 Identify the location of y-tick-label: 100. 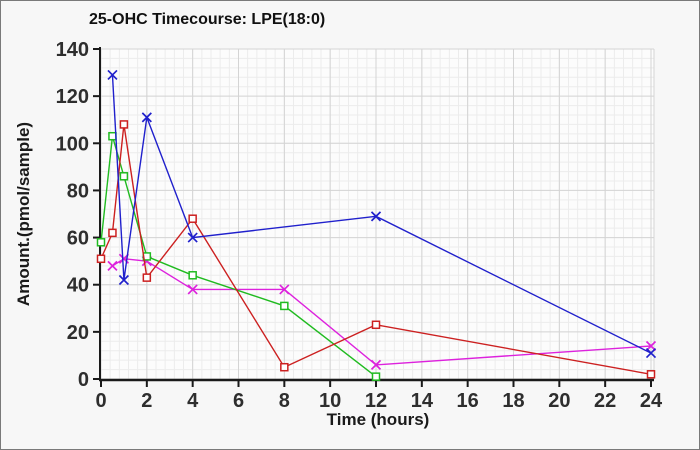
(72, 144).